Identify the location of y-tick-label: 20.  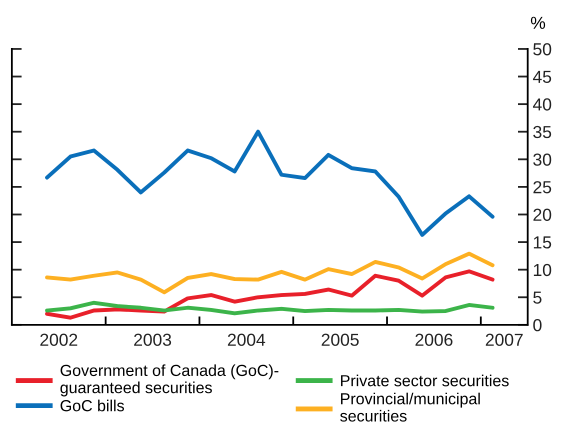
(542, 214).